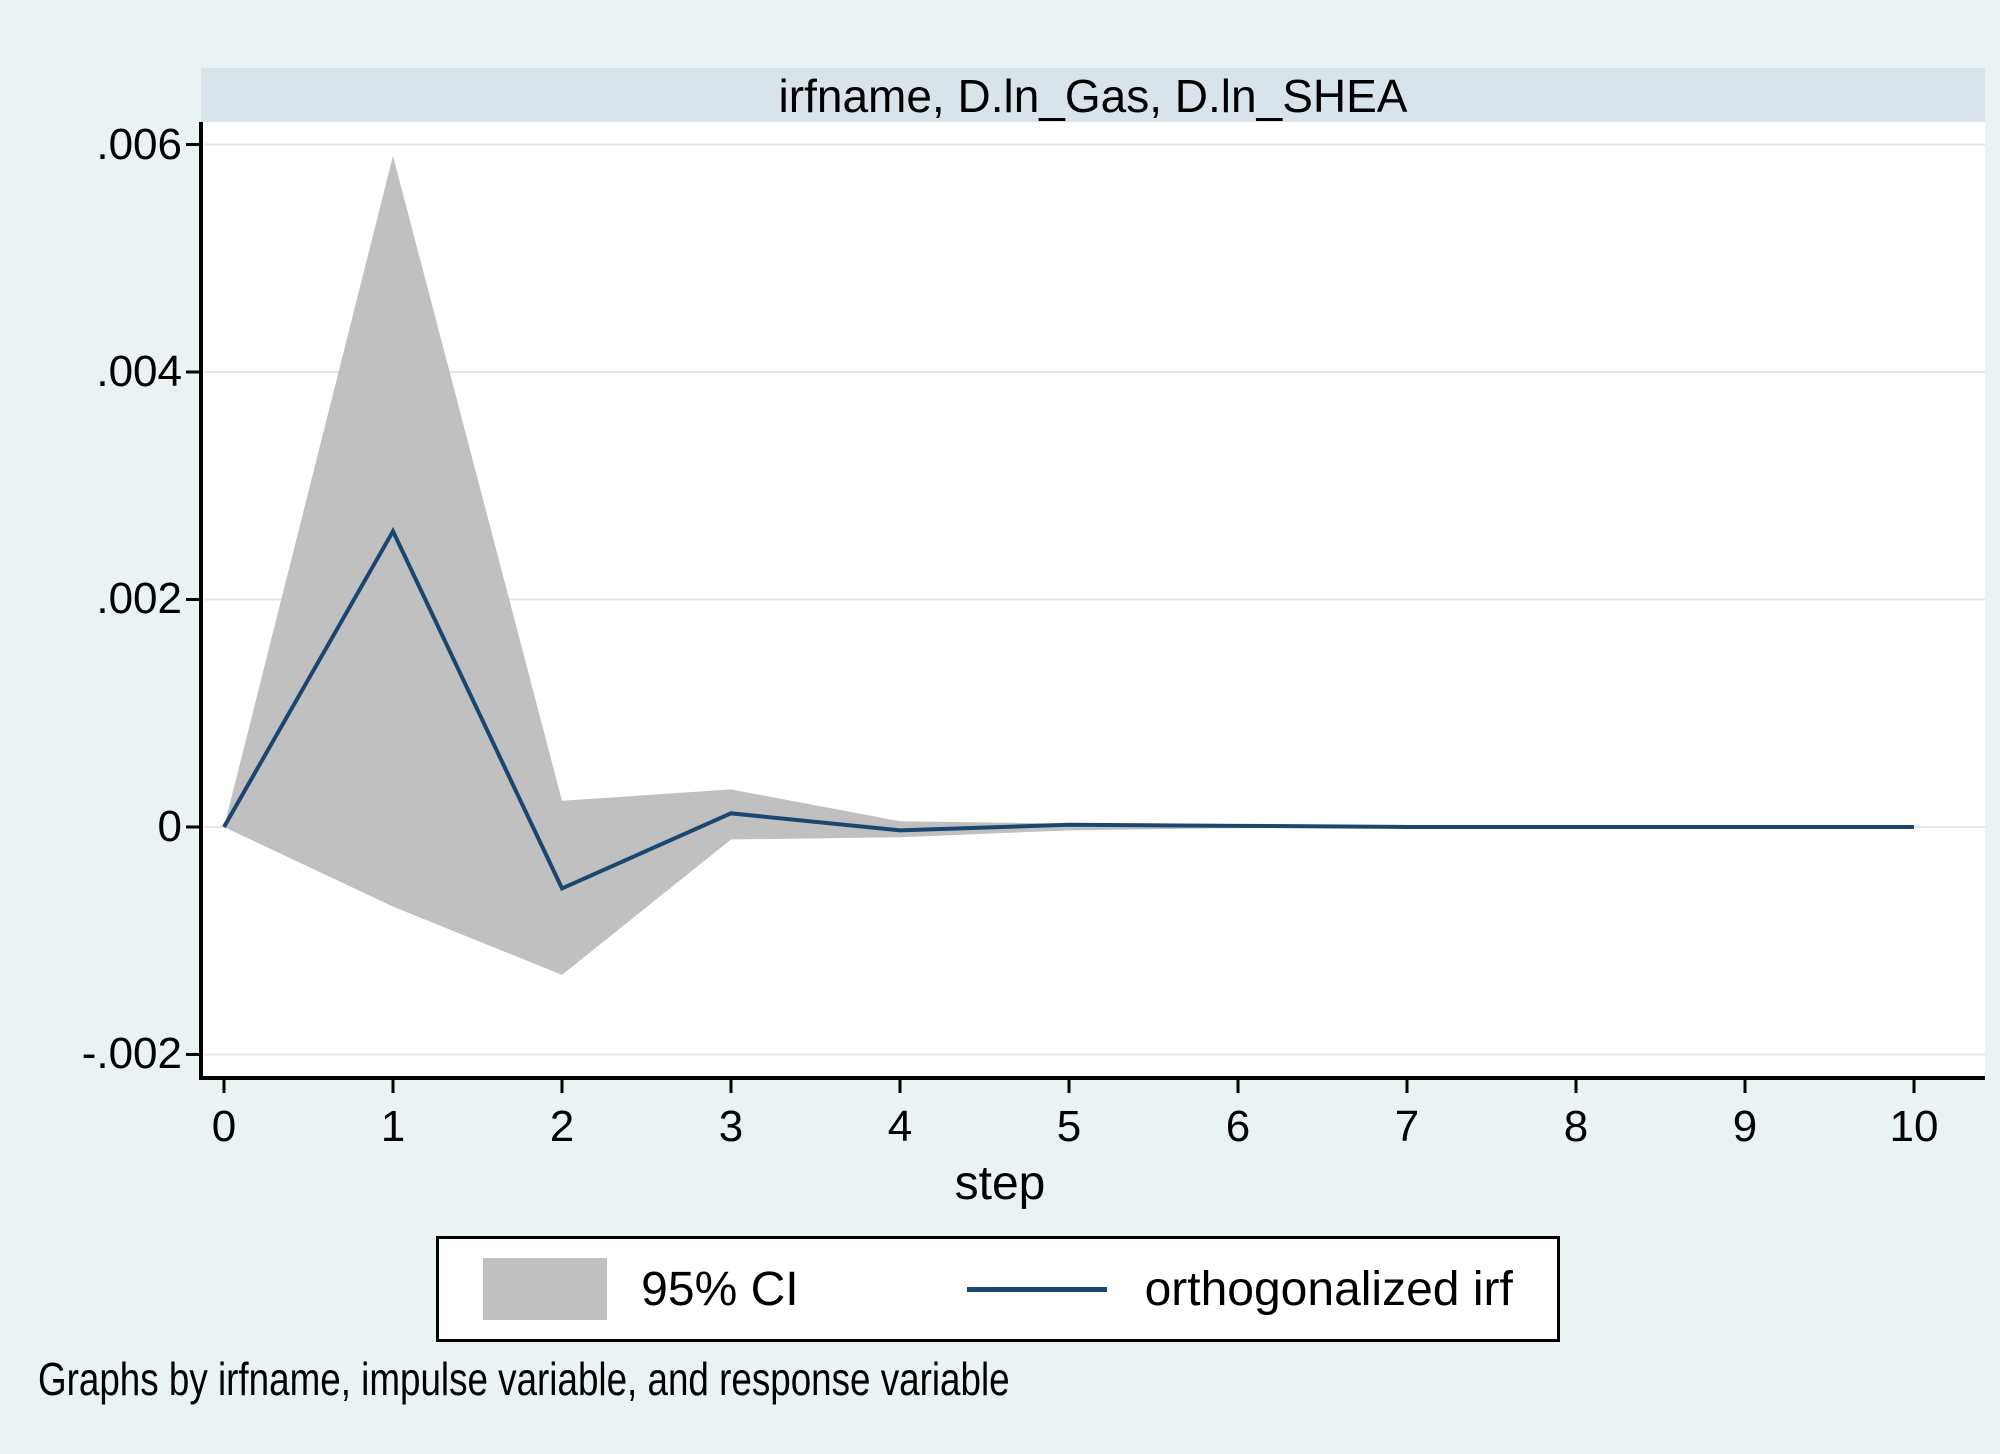  I want to click on x-tick-label: 3, so click(731, 1126).